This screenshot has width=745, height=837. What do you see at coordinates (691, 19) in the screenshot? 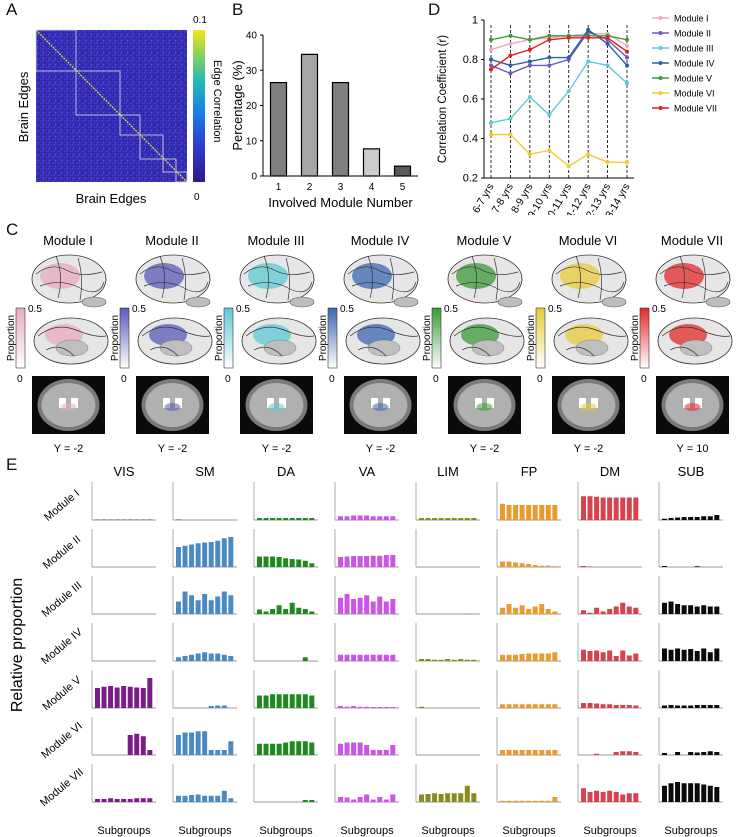
I see `legend-label: Module I` at bounding box center [691, 19].